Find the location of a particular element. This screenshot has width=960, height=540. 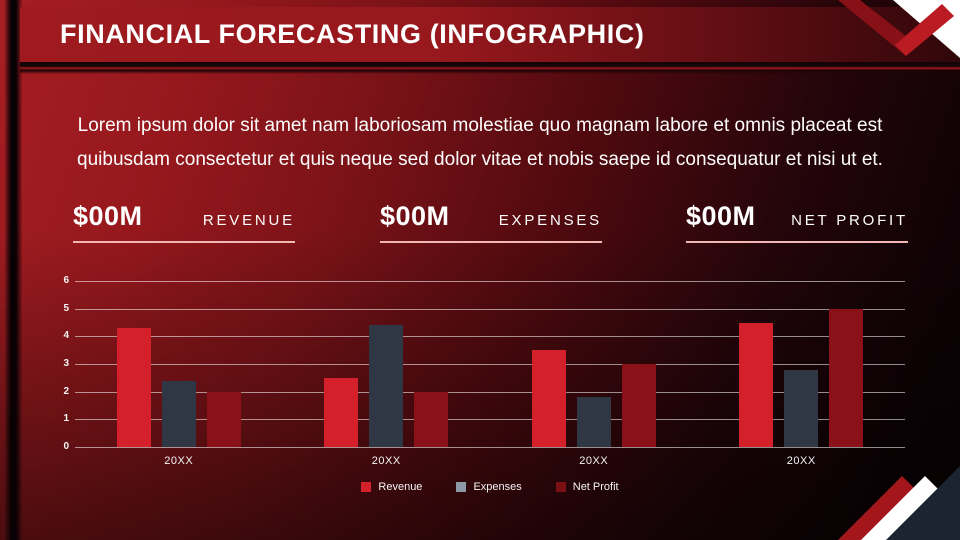

bar-net-profit-group2 is located at coordinates (431, 419).